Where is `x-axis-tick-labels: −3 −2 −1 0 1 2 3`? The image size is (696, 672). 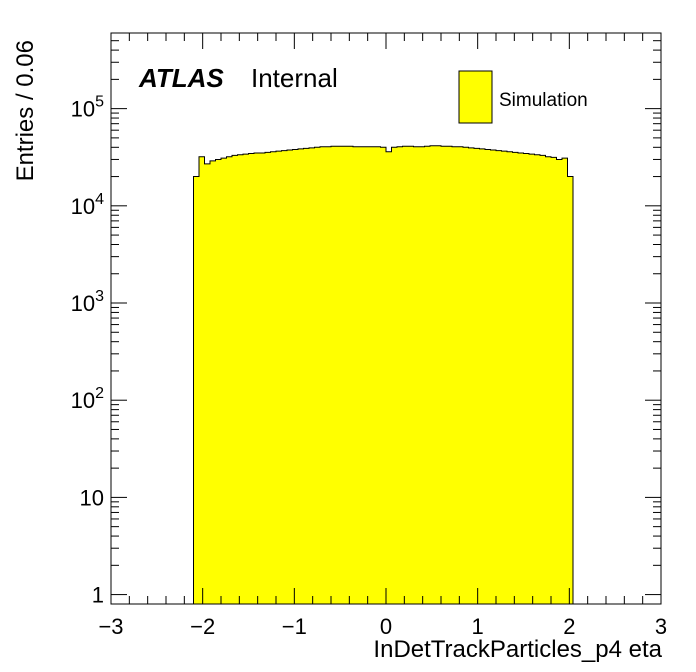 x-axis-tick-labels: −3 −2 −1 0 1 2 3 is located at coordinates (382, 626).